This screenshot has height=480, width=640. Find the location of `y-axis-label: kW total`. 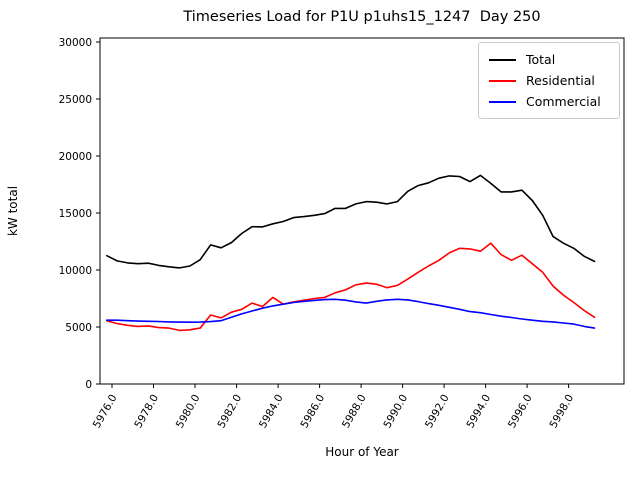

y-axis-label: kW total is located at coordinates (13, 211).